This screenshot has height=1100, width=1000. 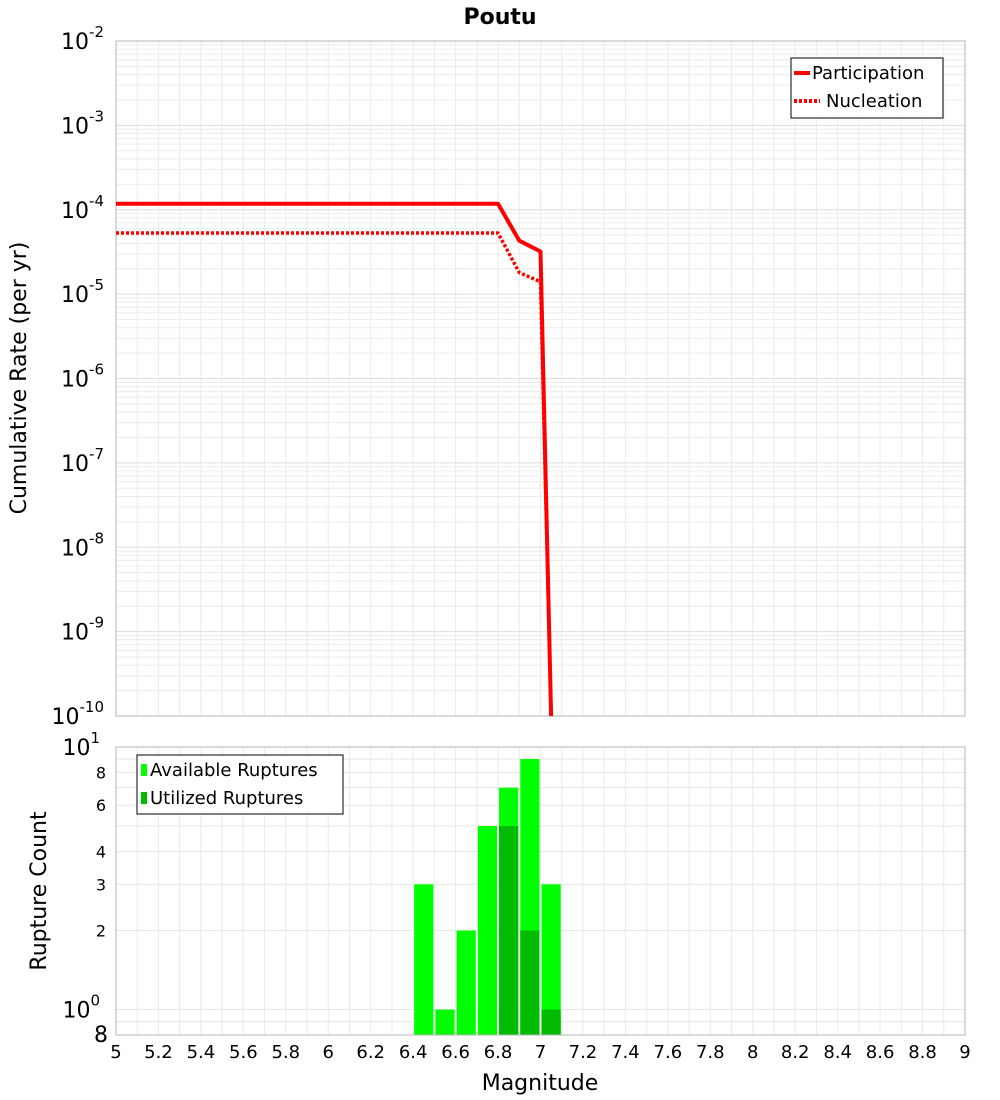 I want to click on legend-label-utilized-ruptures: Utilized Ruptures, so click(x=226, y=798).